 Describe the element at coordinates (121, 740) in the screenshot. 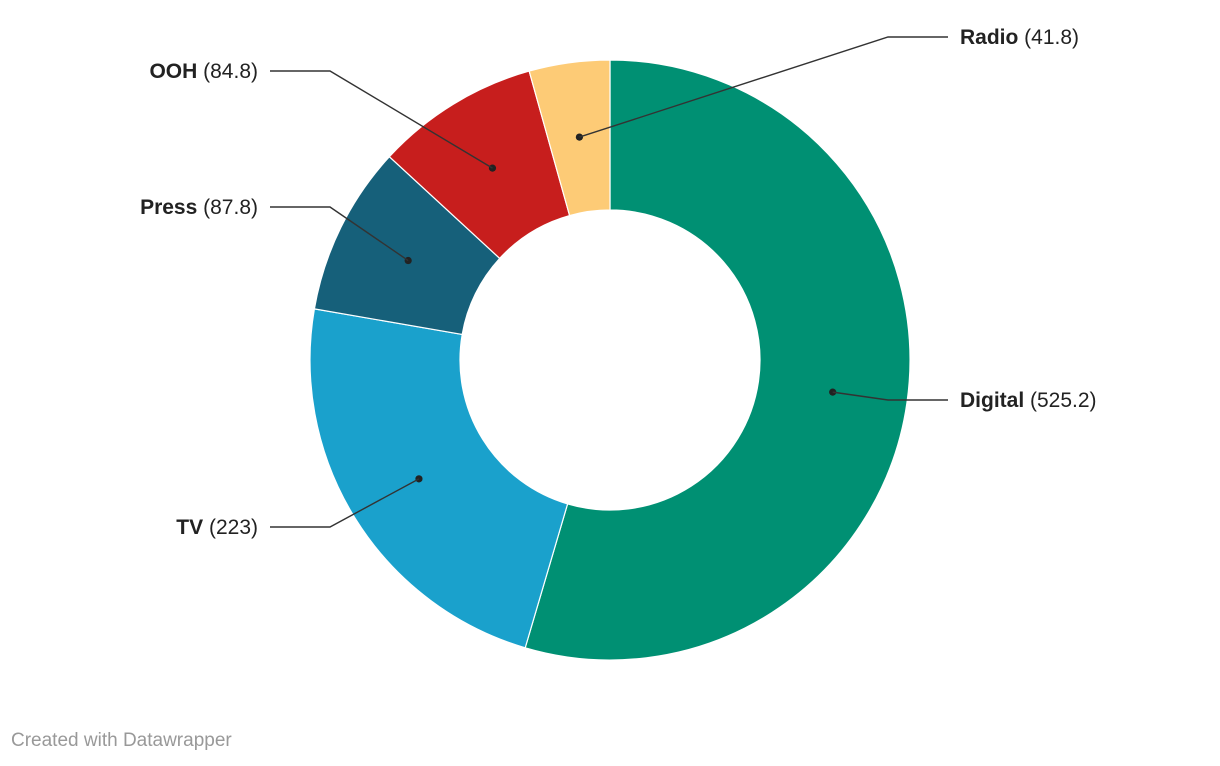

I see `footer-credit: Created with Datawrapper` at that location.